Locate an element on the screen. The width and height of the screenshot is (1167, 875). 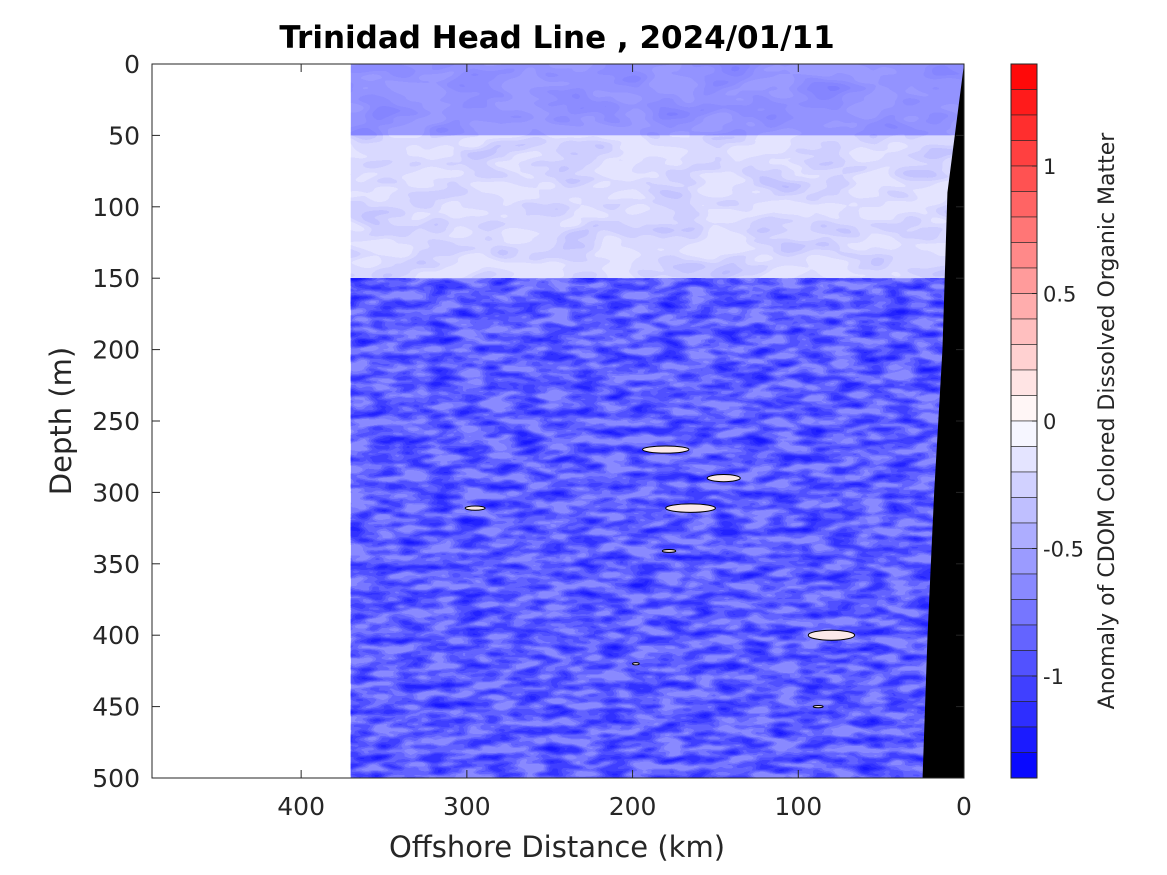
colorbar: 1 0.5 0 -0.5 -1 is located at coordinates (1047, 421).